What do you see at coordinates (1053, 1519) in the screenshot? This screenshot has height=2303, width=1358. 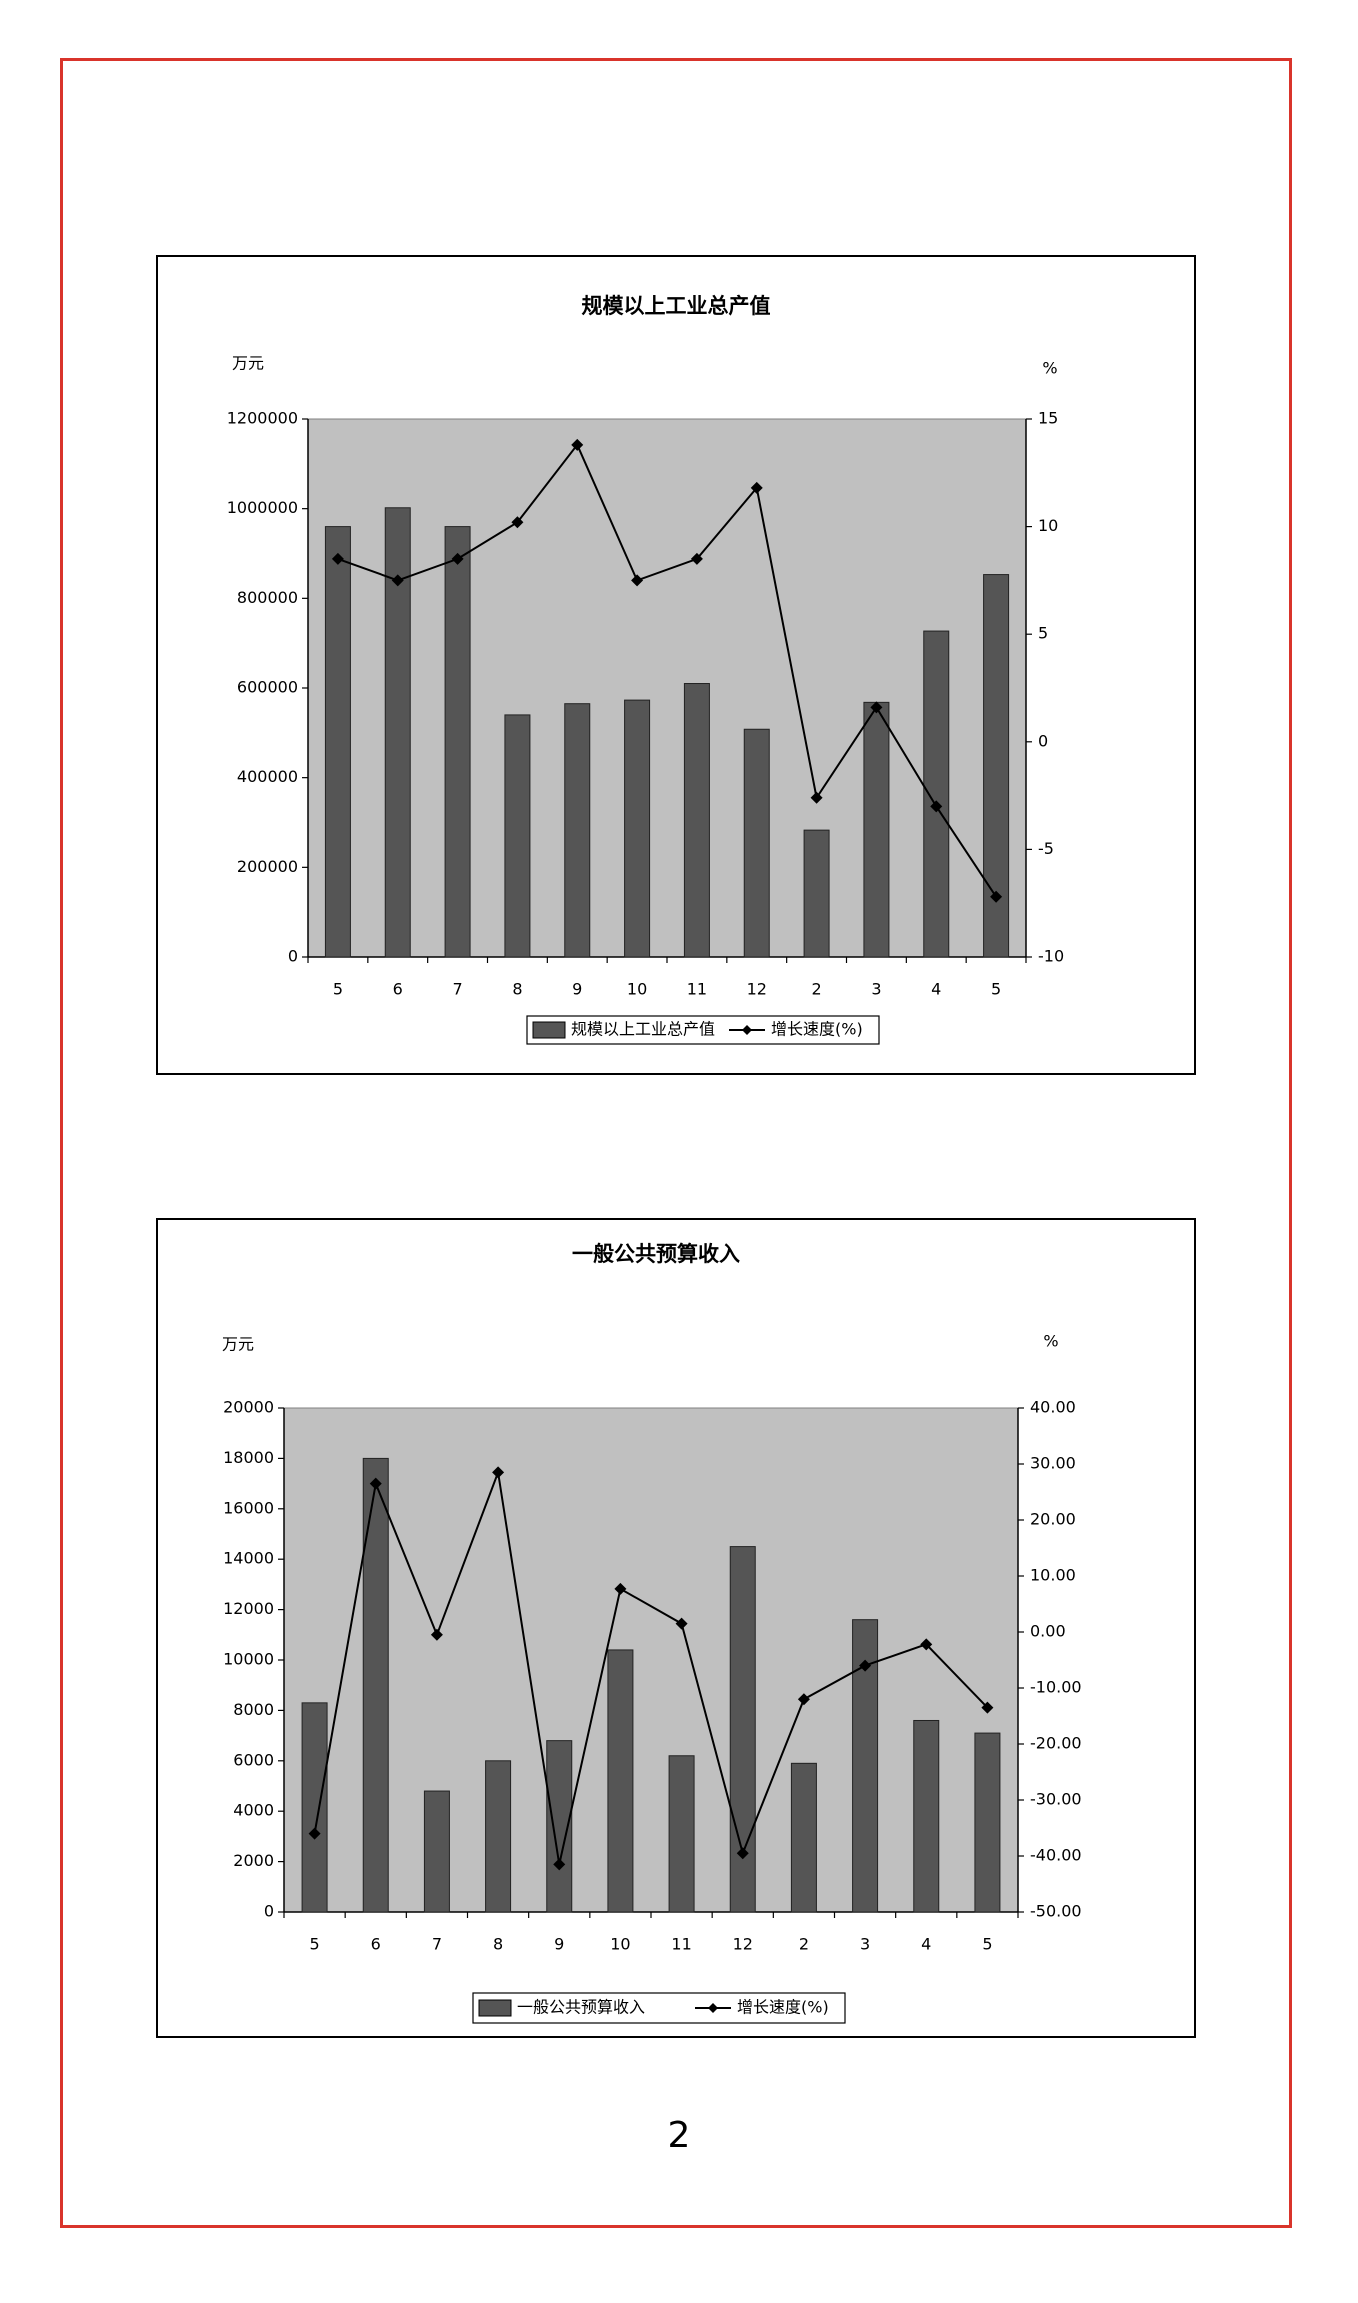 I see `right-axis-tick-label: 20.00` at bounding box center [1053, 1519].